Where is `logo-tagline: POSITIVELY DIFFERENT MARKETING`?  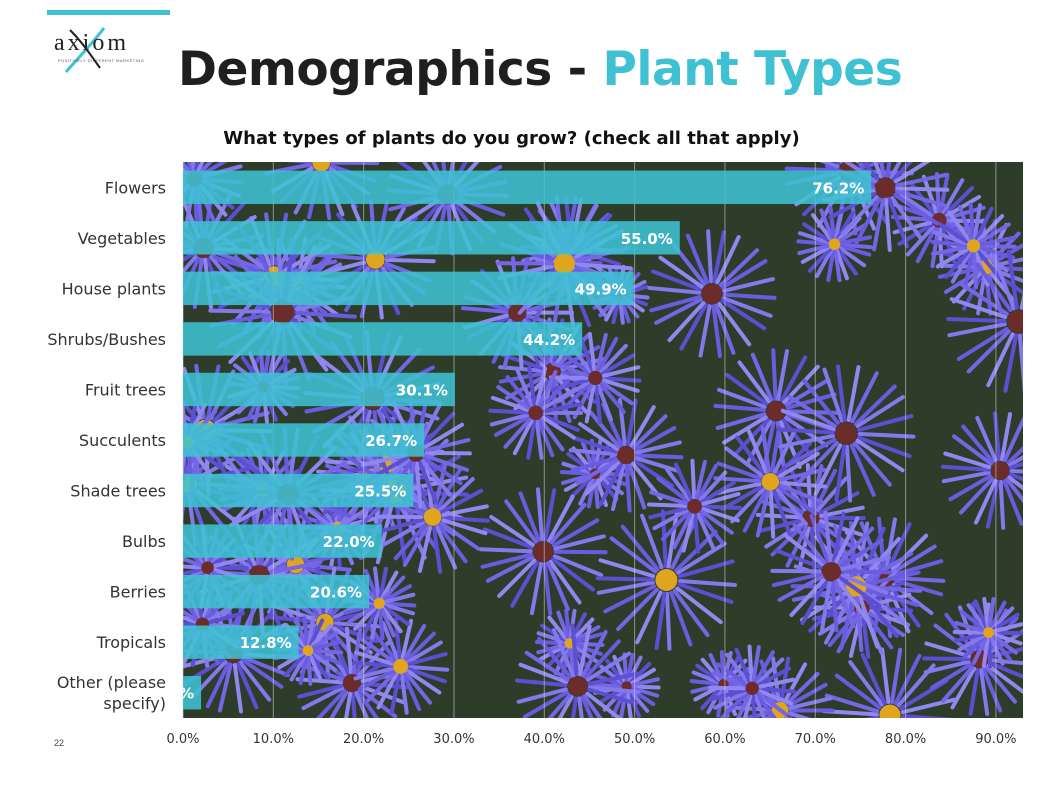 logo-tagline: POSITIVELY DIFFERENT MARKETING is located at coordinates (101, 60).